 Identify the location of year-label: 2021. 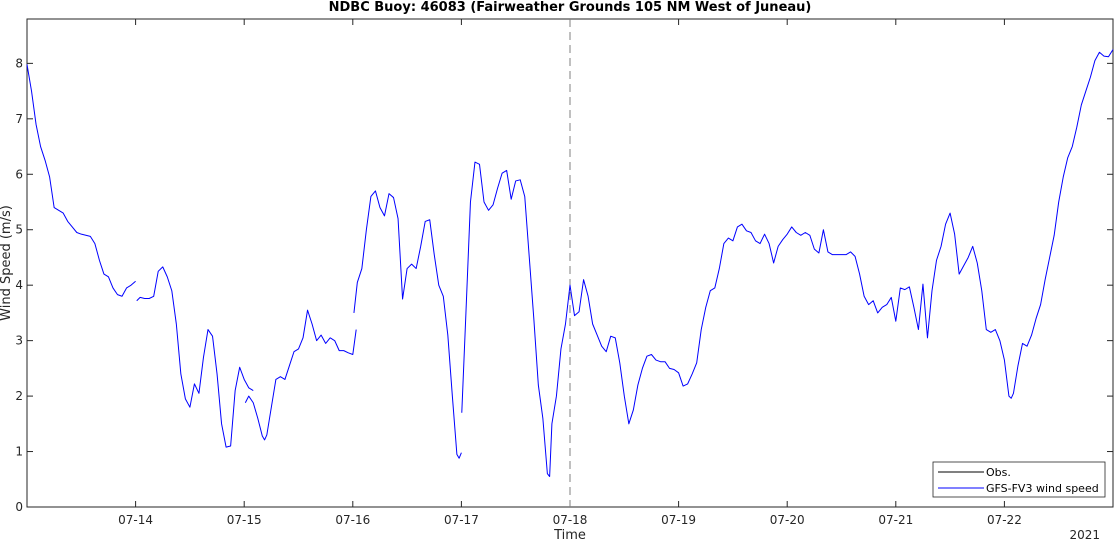
(1084, 534).